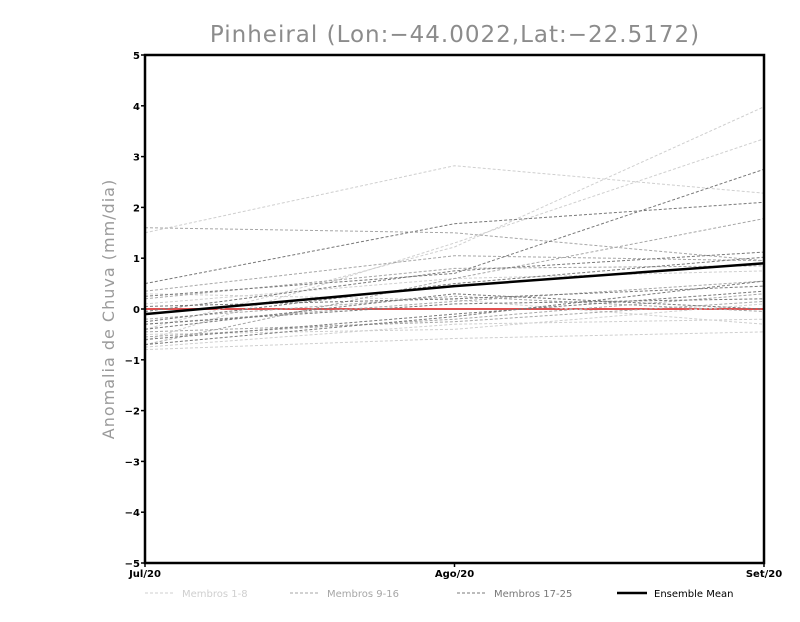  I want to click on member-line-m22, so click(454, 311).